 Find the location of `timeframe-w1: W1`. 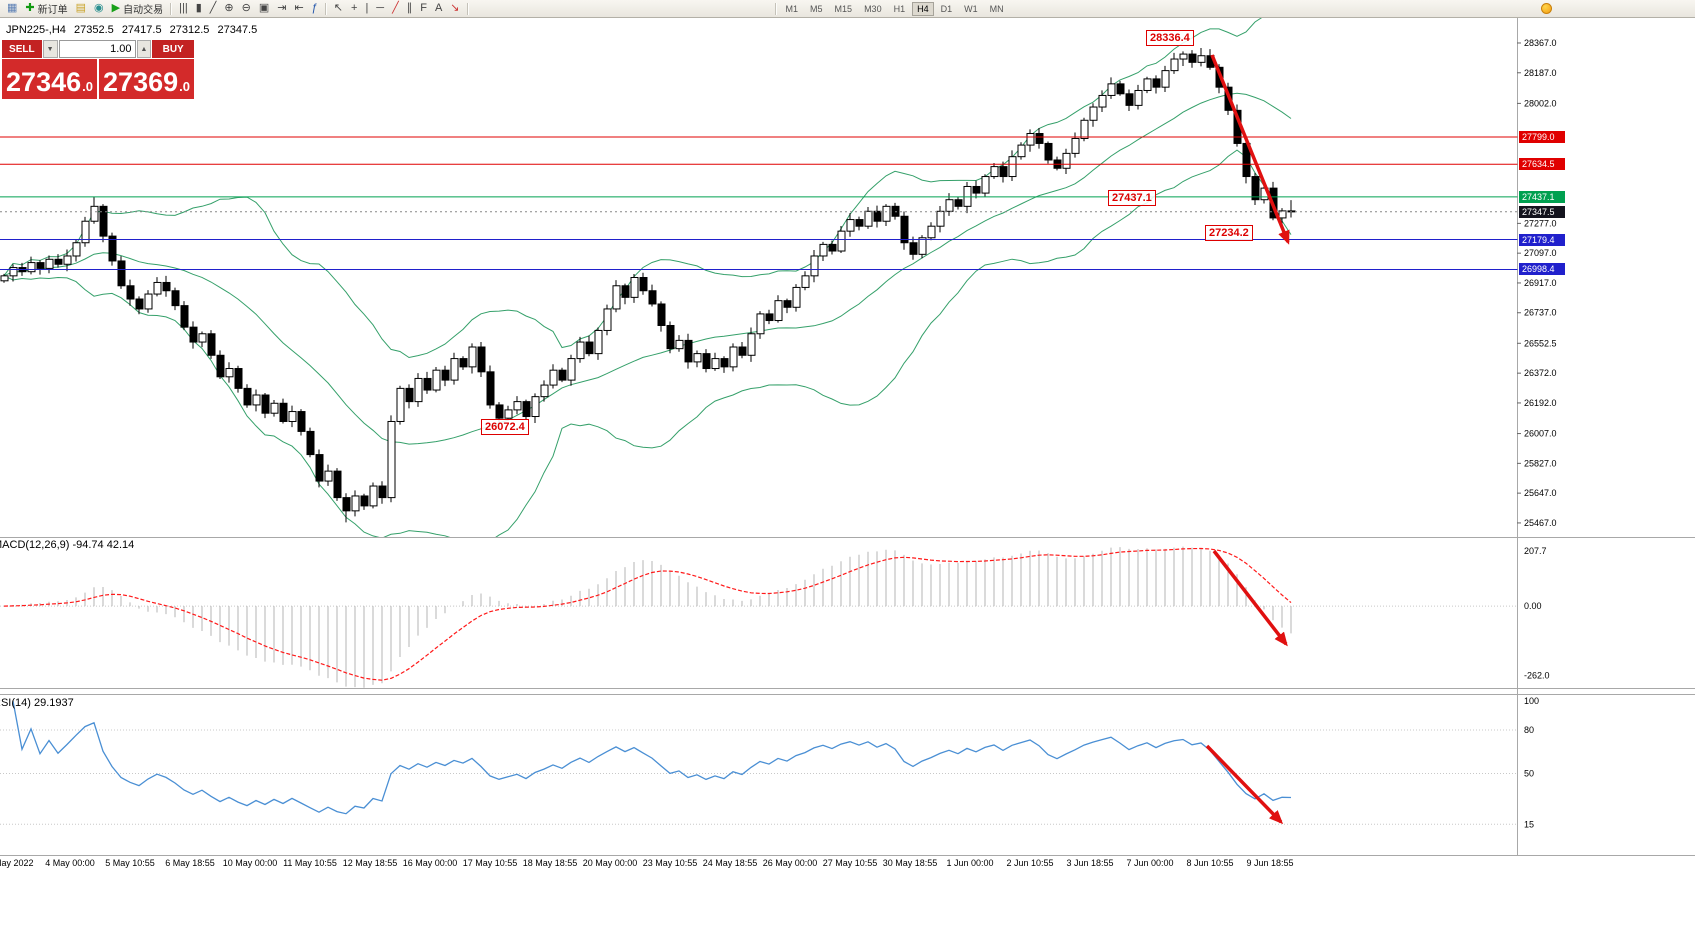

timeframe-w1: W1 is located at coordinates (971, 8).